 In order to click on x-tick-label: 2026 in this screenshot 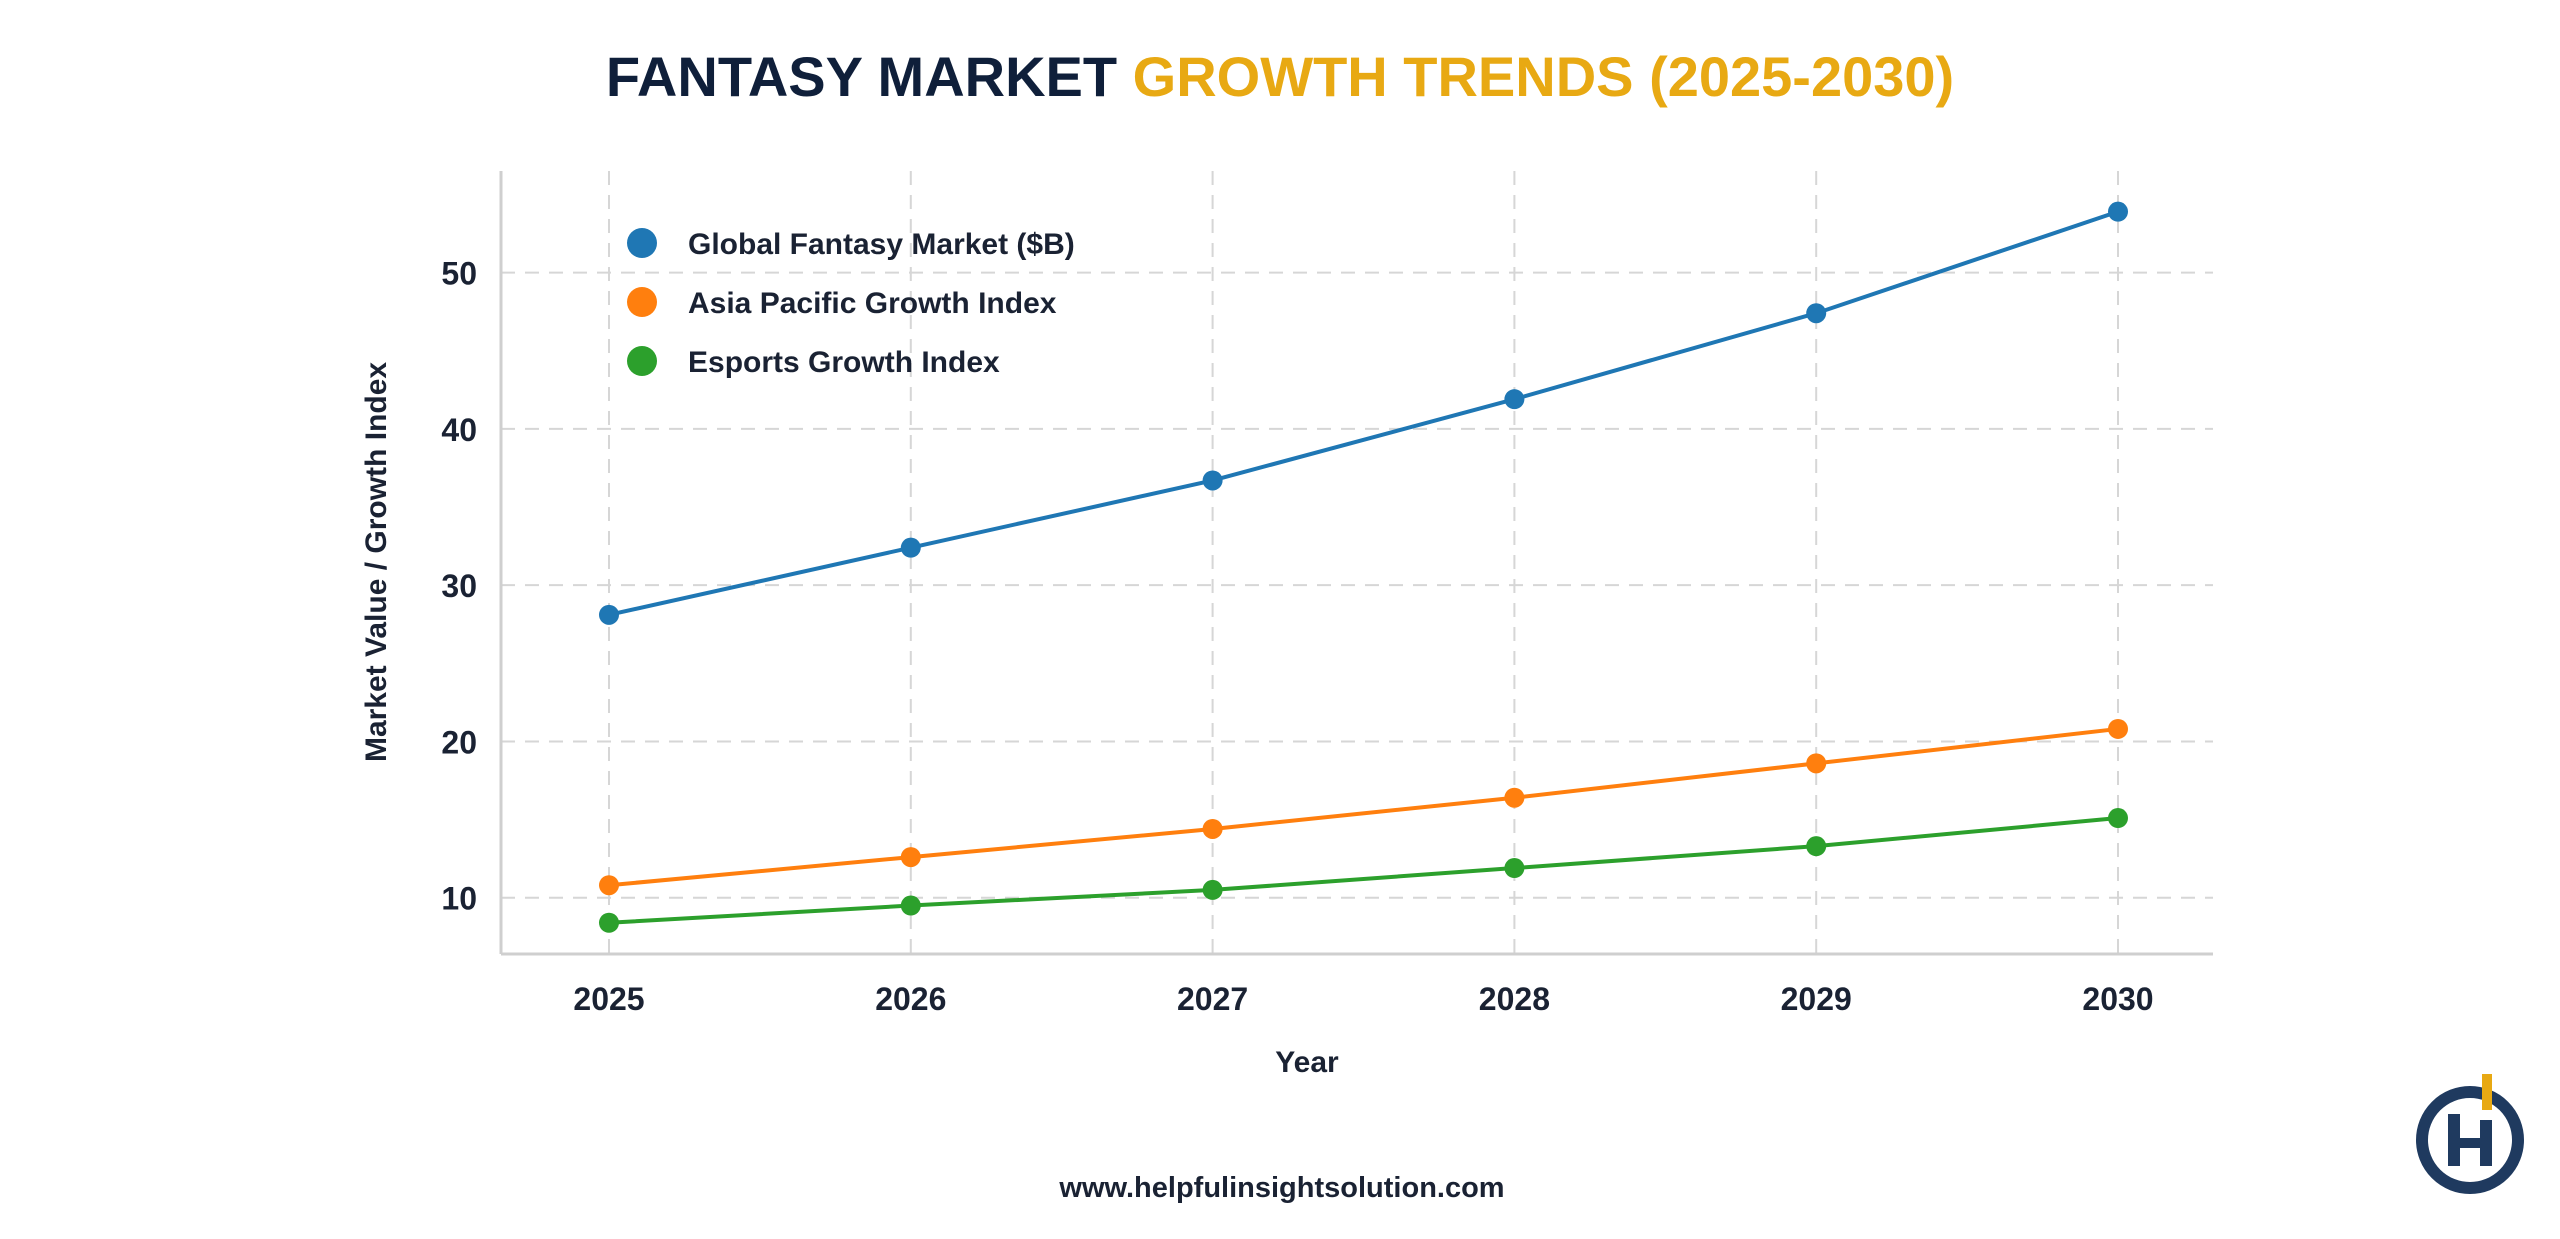, I will do `click(910, 999)`.